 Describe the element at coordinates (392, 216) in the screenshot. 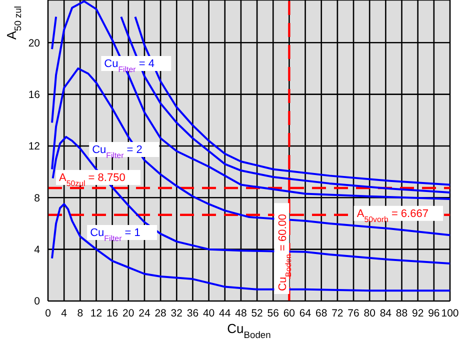

I see `ref-line-label: A$_{50vorh}$ = 6.667` at that location.